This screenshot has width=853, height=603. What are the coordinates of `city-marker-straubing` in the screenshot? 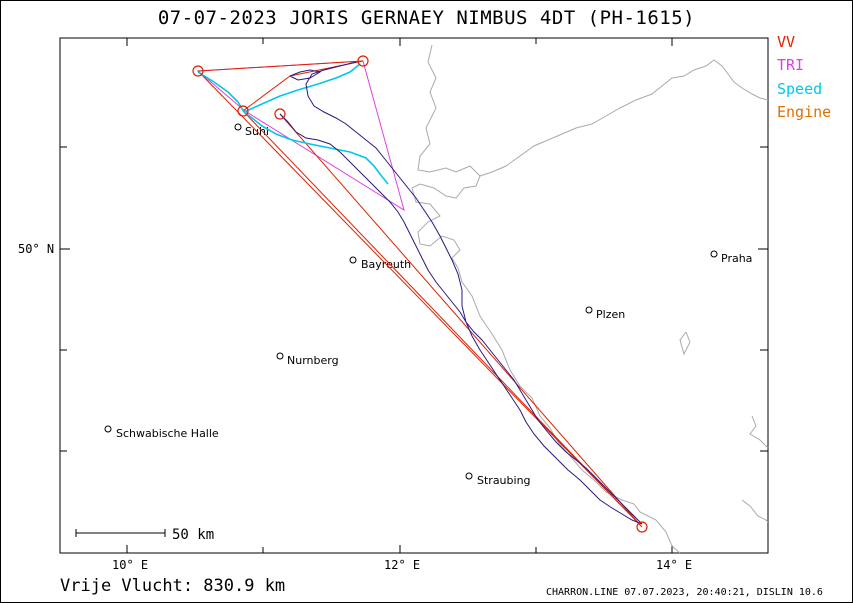 It's located at (469, 476).